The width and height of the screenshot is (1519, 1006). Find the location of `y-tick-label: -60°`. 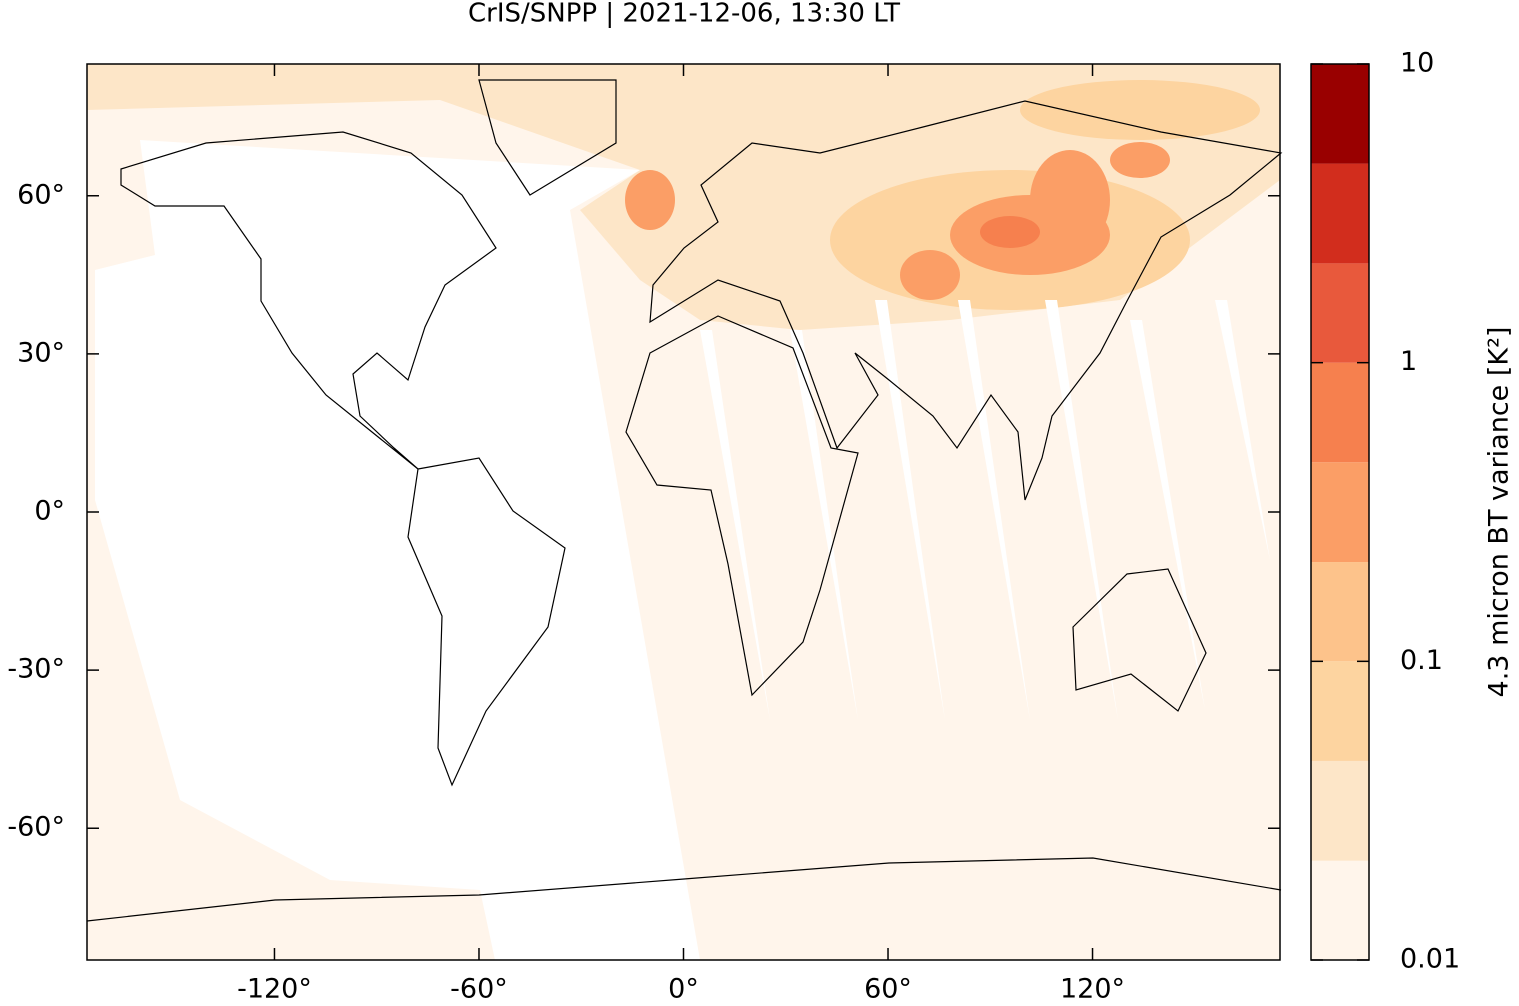

y-tick-label: -60° is located at coordinates (36, 827).